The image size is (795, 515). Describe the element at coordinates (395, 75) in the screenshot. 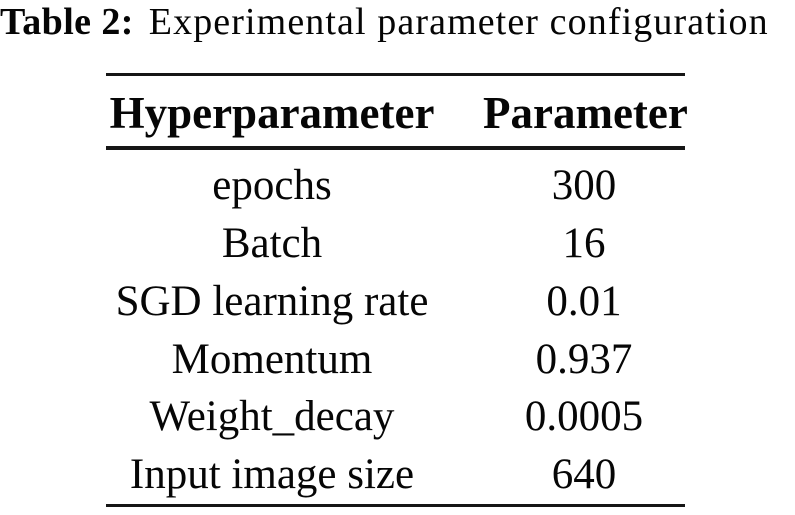

I see `table-top-rule` at that location.